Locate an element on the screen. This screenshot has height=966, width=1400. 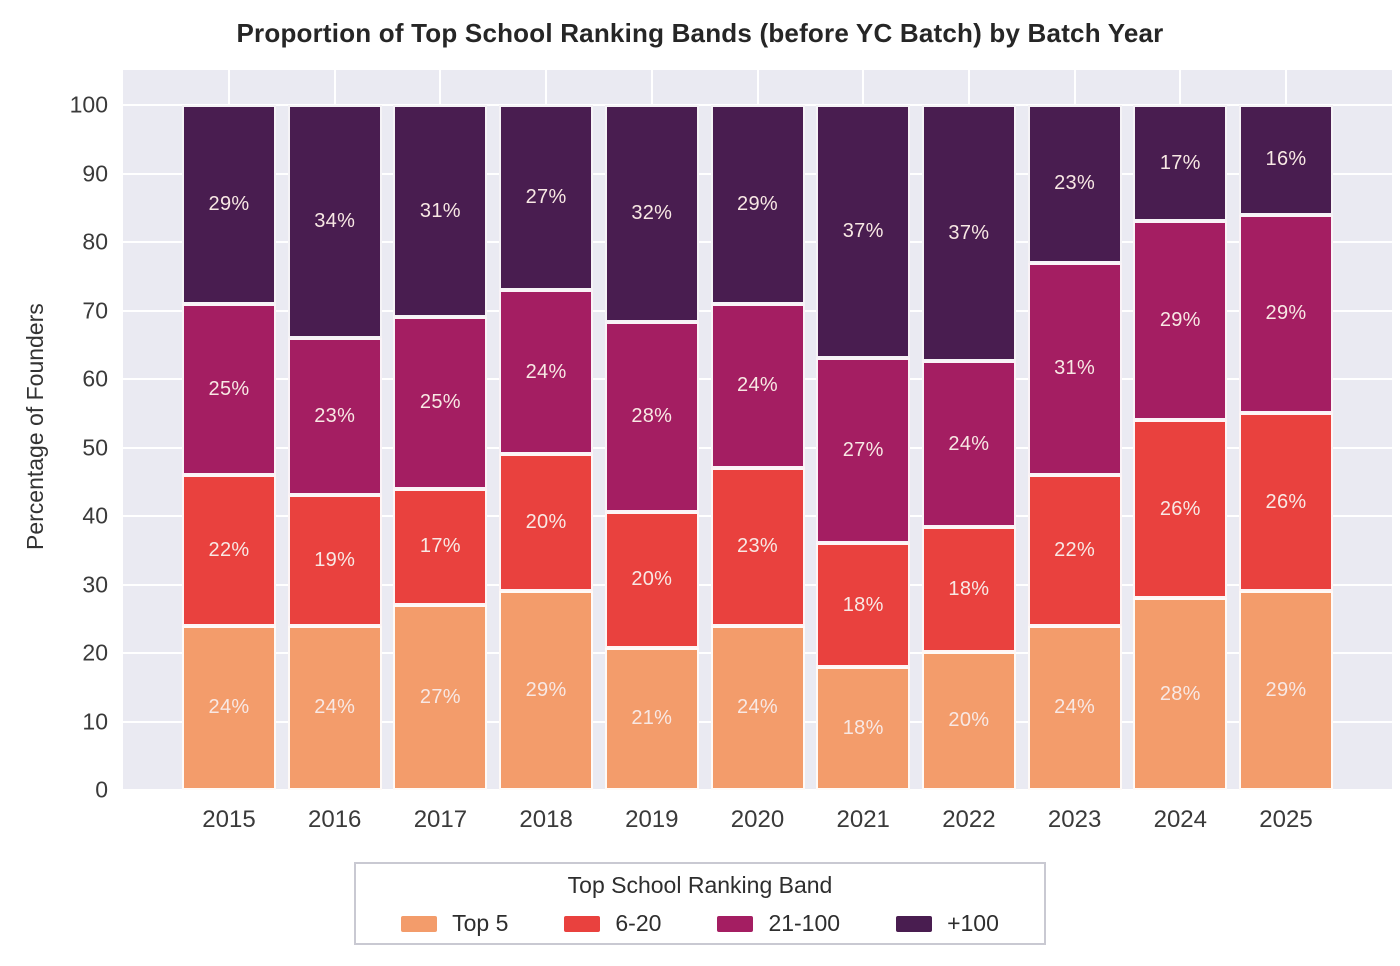
legend-label-6-20: 6-20 is located at coordinates (638, 923).